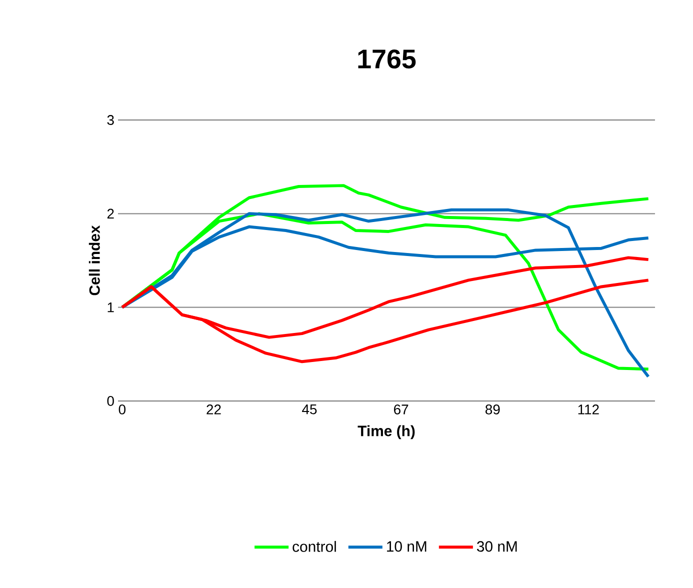  What do you see at coordinates (309, 409) in the screenshot?
I see `x-tick-label: 45` at bounding box center [309, 409].